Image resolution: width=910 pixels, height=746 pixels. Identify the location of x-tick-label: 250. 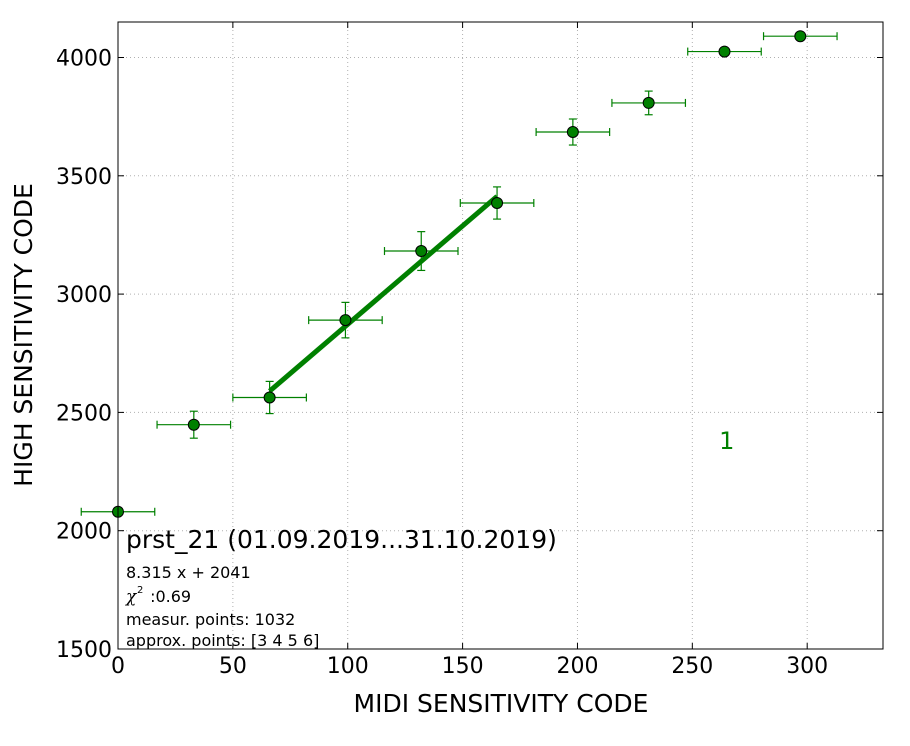
(692, 666).